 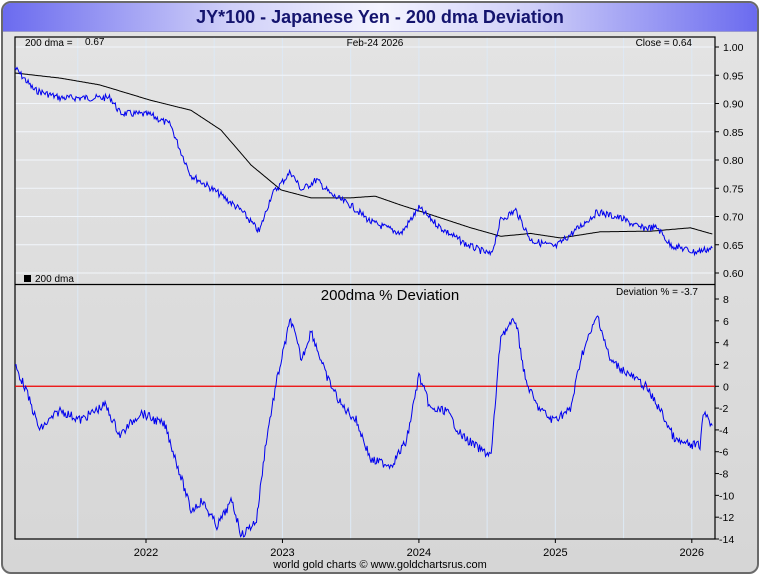 What do you see at coordinates (733, 246) in the screenshot?
I see `price-tick-label: 0.65` at bounding box center [733, 246].